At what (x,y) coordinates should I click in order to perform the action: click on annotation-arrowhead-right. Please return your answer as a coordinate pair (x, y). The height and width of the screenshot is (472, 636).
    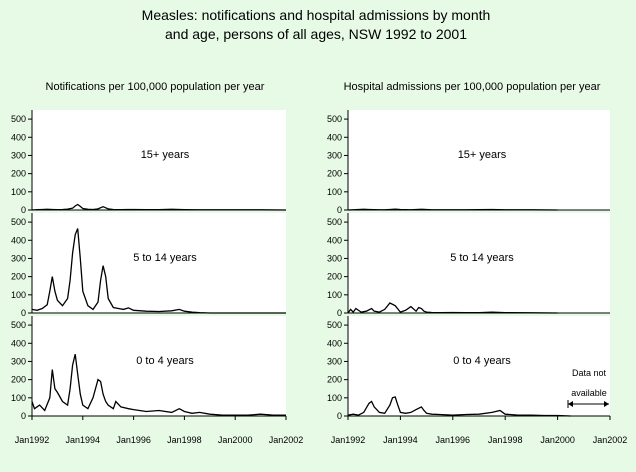
    Looking at the image, I should click on (606, 404).